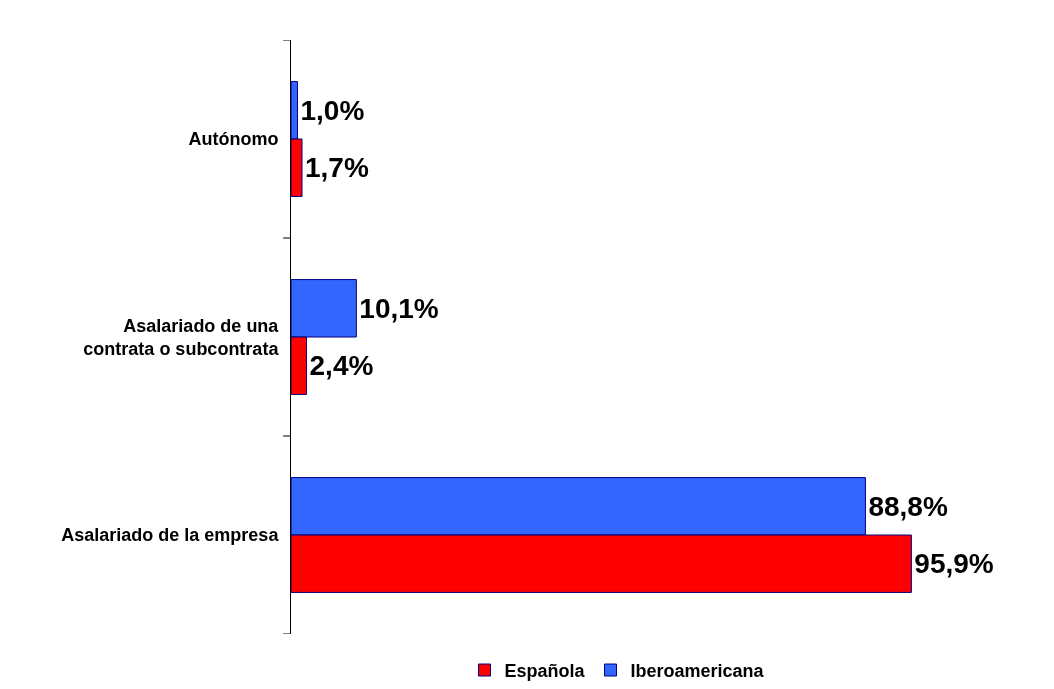 Image resolution: width=1054 pixels, height=689 pixels. What do you see at coordinates (954, 564) in the screenshot?
I see `data-label: 95,9%` at bounding box center [954, 564].